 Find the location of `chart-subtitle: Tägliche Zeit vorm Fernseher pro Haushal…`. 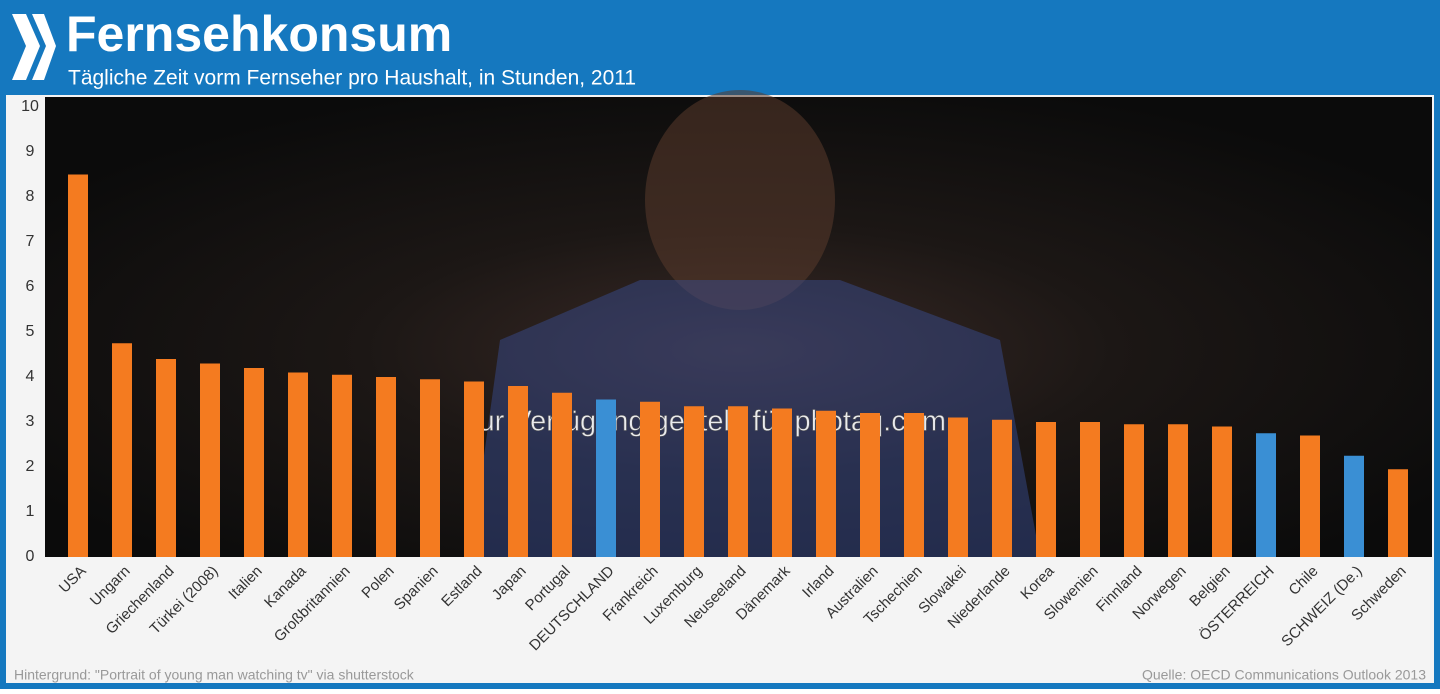

chart-subtitle: Tägliche Zeit vorm Fernseher pro Haushal… is located at coordinates (352, 78).